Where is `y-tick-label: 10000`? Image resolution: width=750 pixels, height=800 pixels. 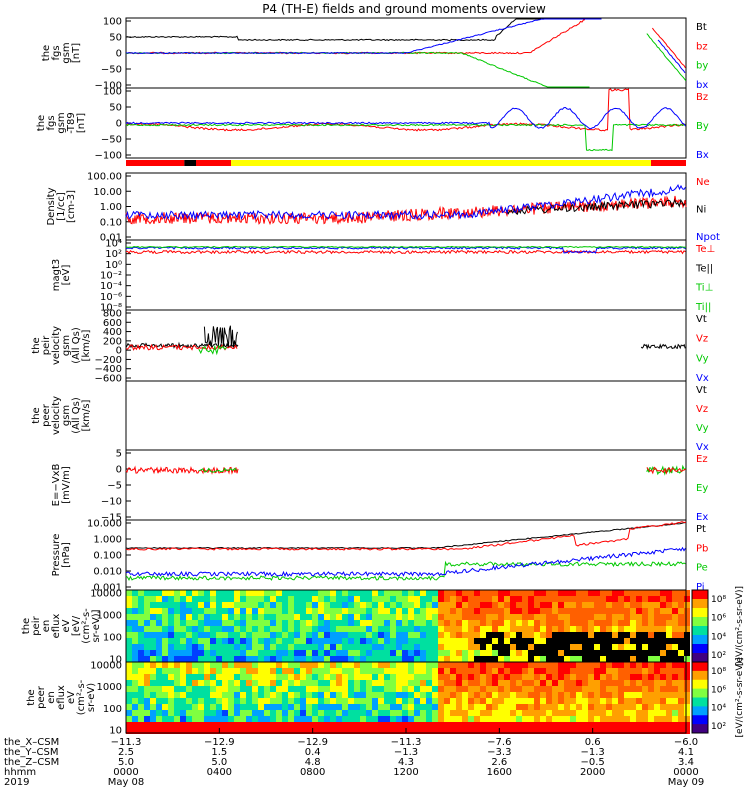
y-tick-label: 10000 is located at coordinates (106, 666).